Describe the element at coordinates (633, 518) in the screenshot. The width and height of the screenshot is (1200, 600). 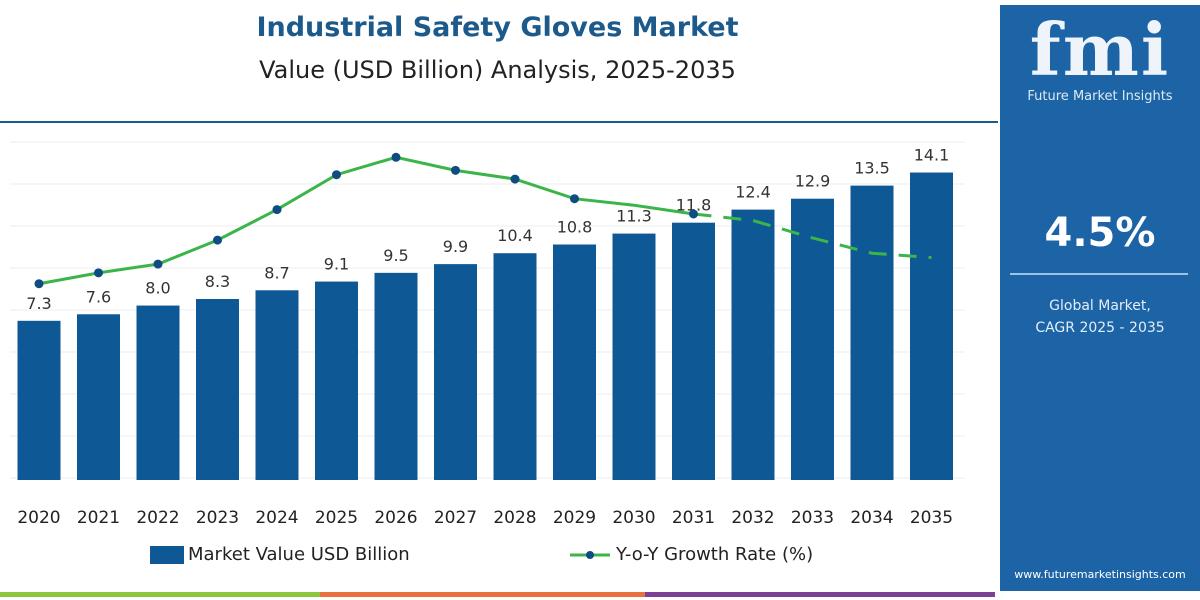
I see `x-tick-2030: 2030` at that location.